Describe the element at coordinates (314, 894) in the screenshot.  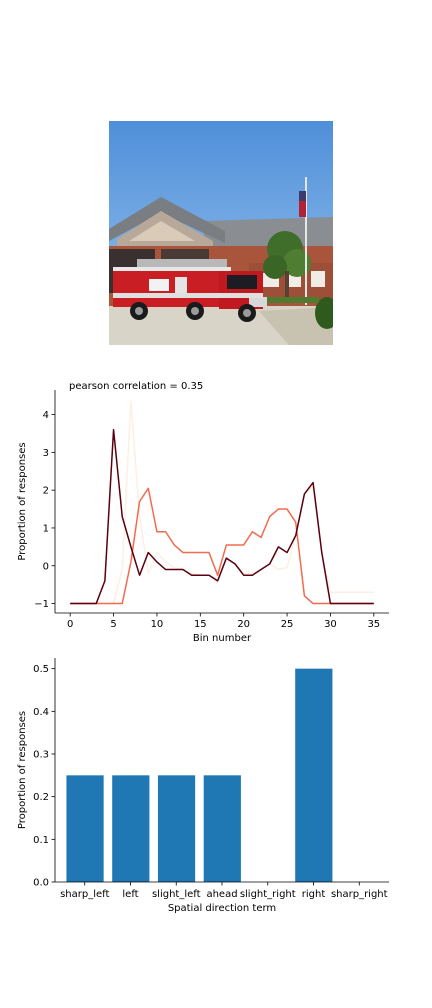
I see `x-tick-label: right` at that location.